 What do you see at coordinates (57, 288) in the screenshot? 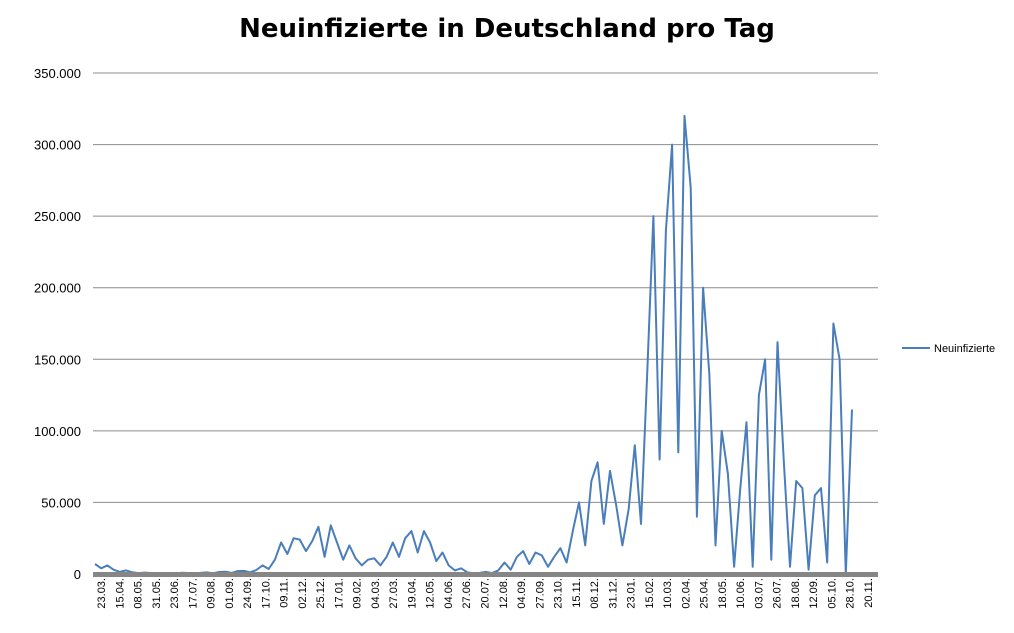
I see `y-tick-label: 200.000` at bounding box center [57, 288].